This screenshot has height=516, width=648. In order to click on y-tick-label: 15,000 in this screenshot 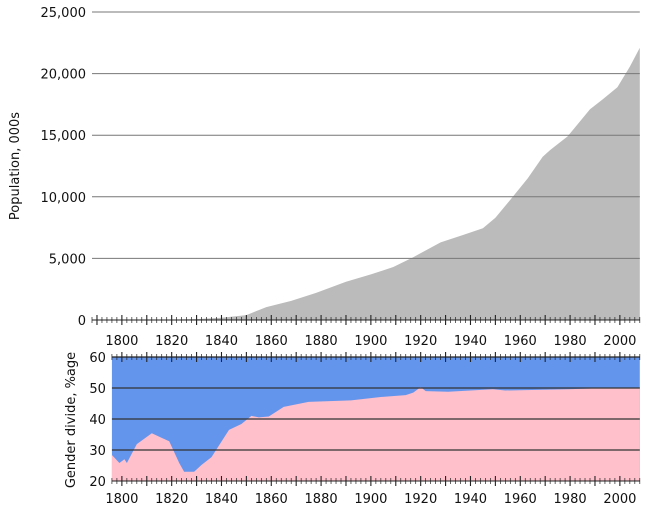, I will do `click(64, 136)`.